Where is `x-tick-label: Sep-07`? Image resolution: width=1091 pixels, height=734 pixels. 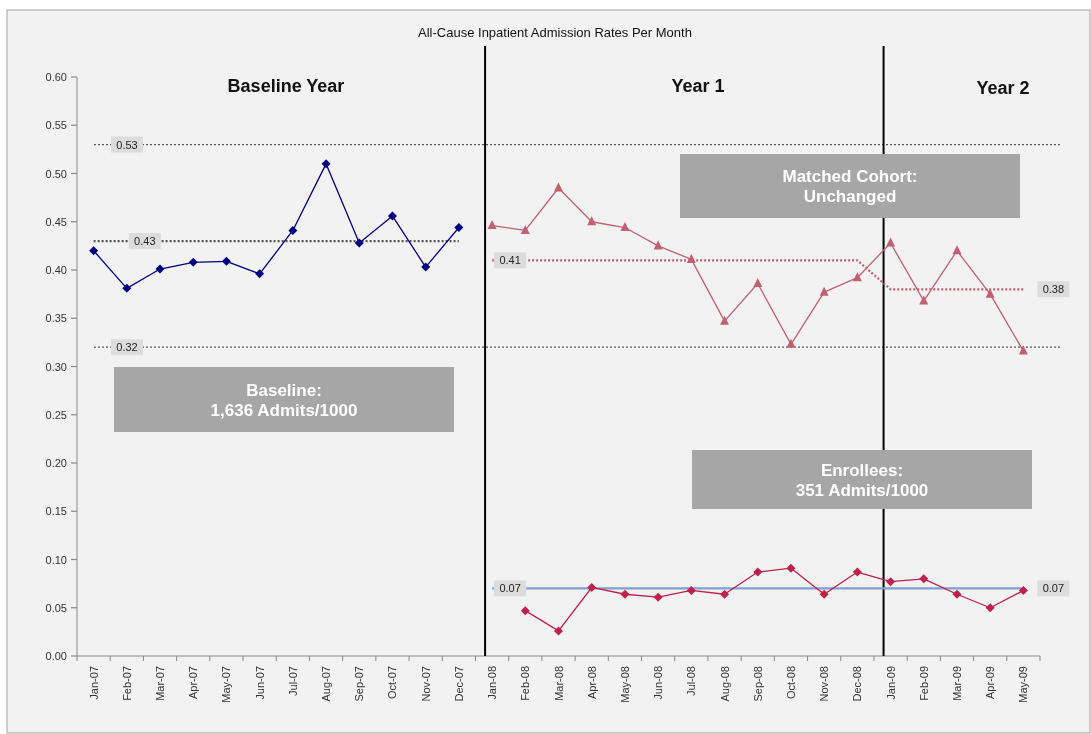 x-tick-label: Sep-07 is located at coordinates (359, 684).